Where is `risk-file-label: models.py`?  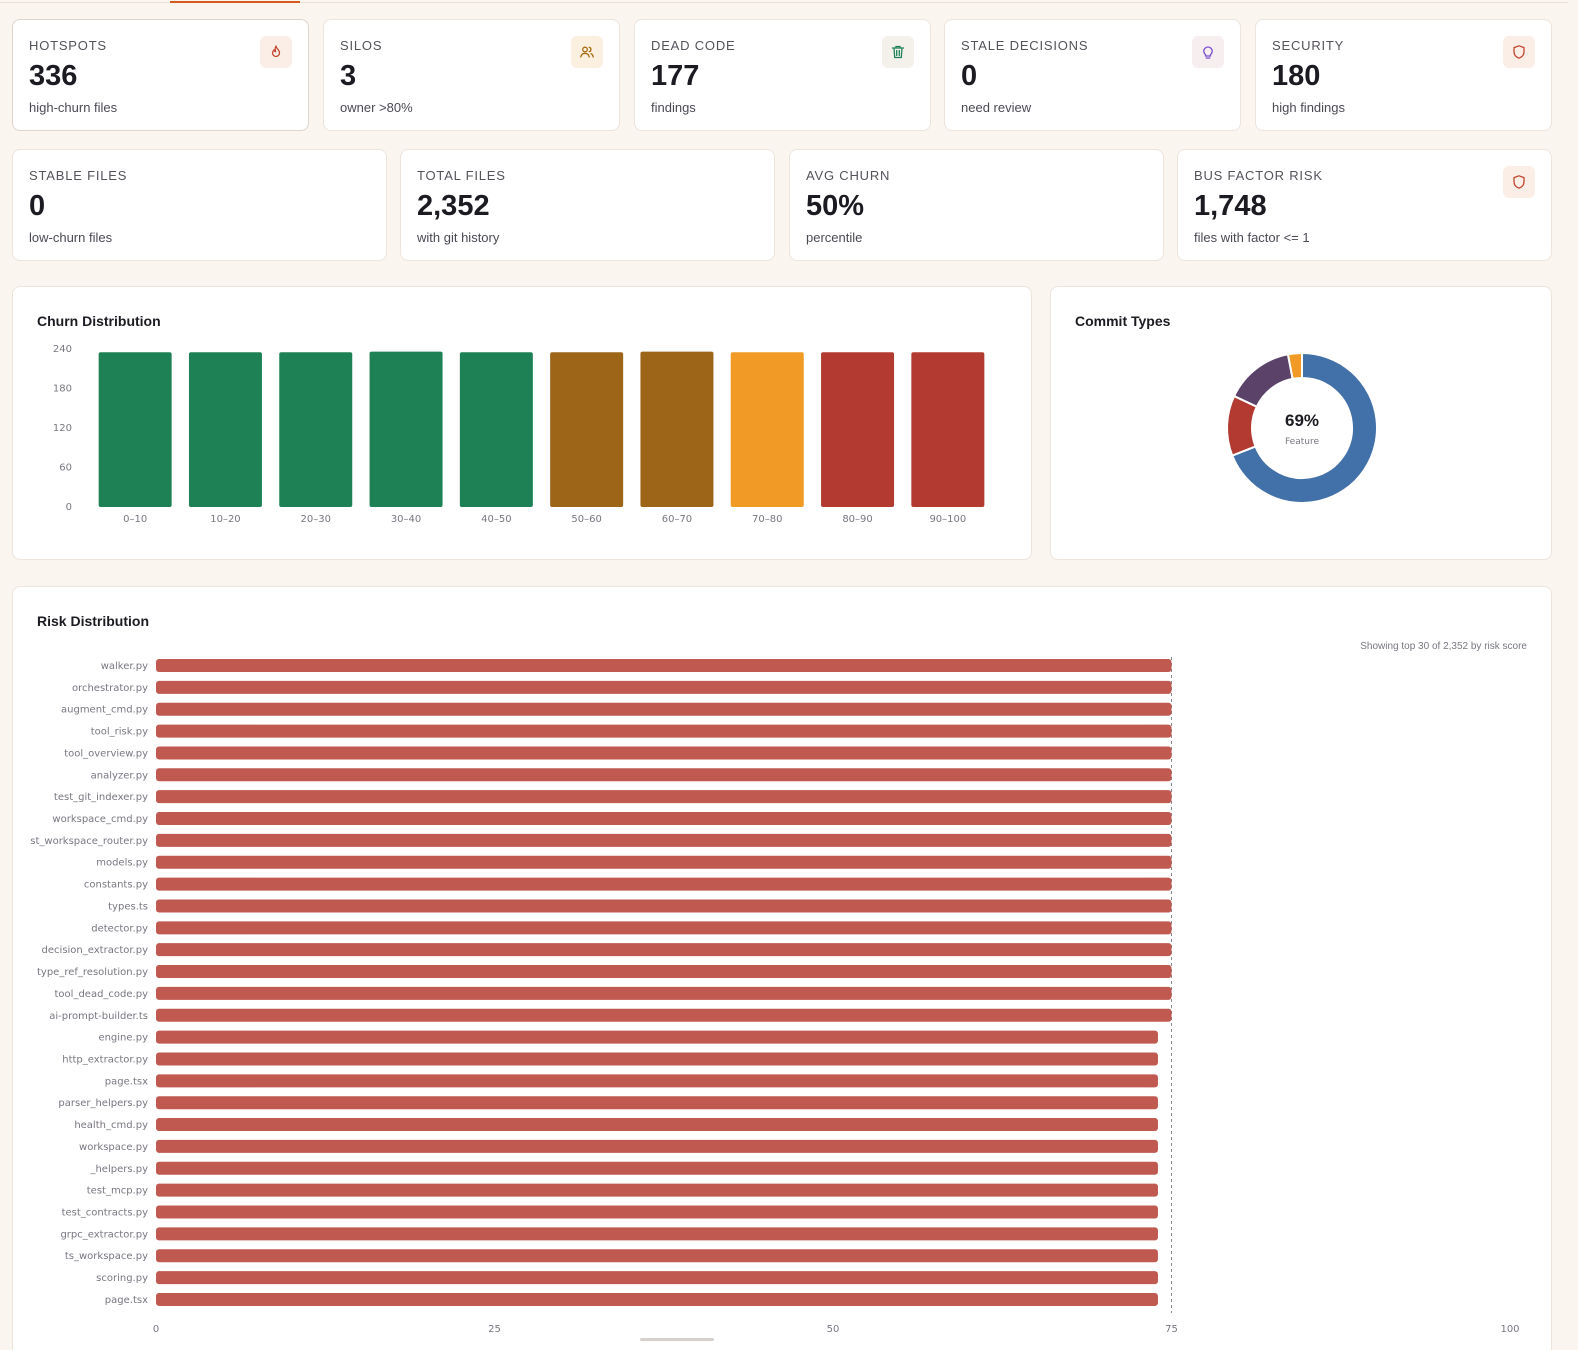
risk-file-label: models.py is located at coordinates (122, 863).